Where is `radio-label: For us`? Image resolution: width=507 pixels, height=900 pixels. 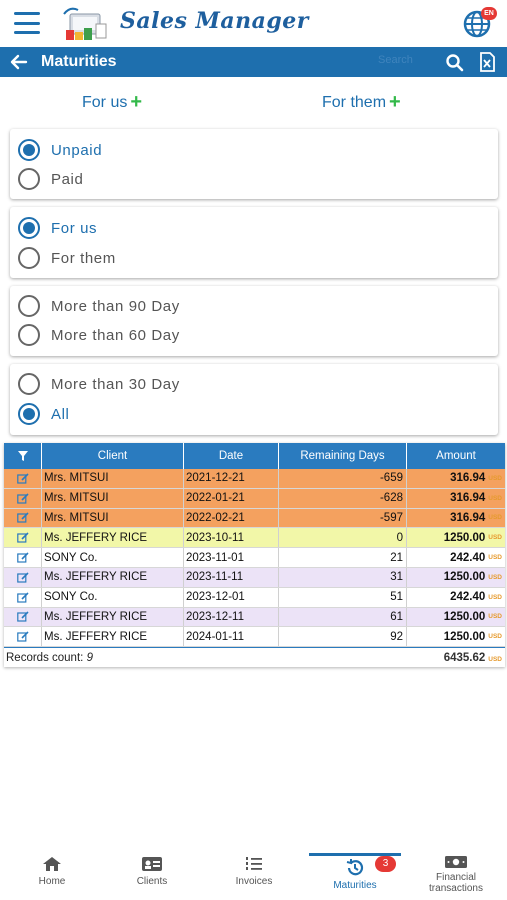 radio-label: For us is located at coordinates (74, 228).